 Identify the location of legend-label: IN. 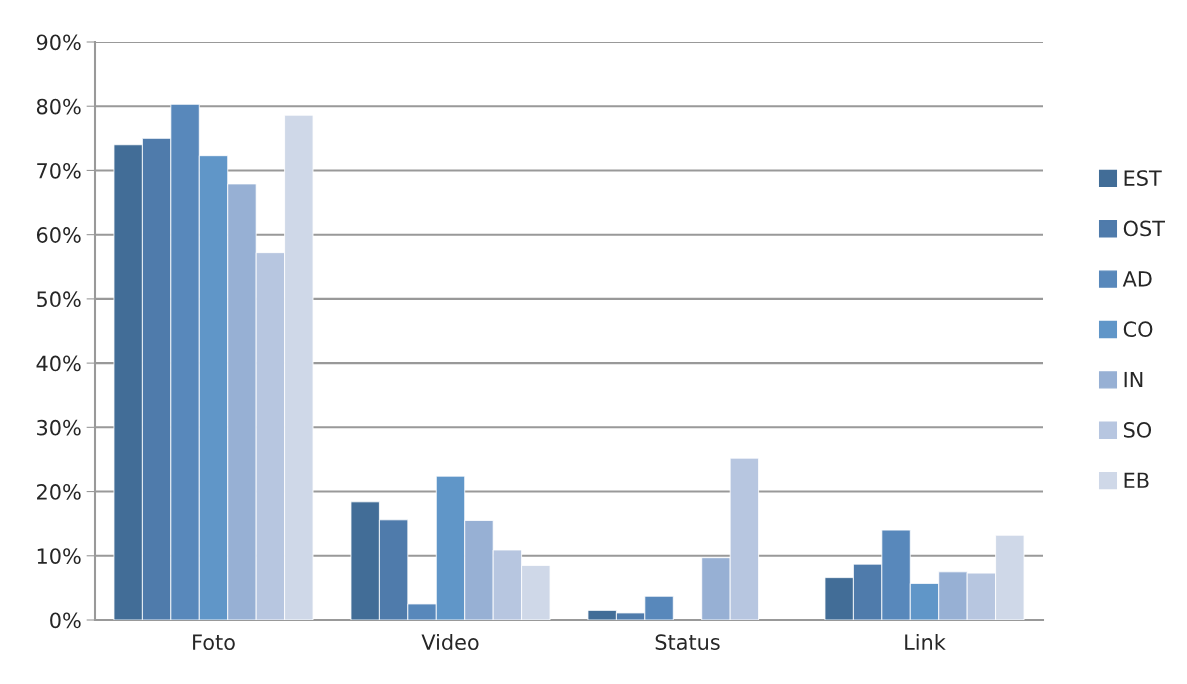
(1133, 379).